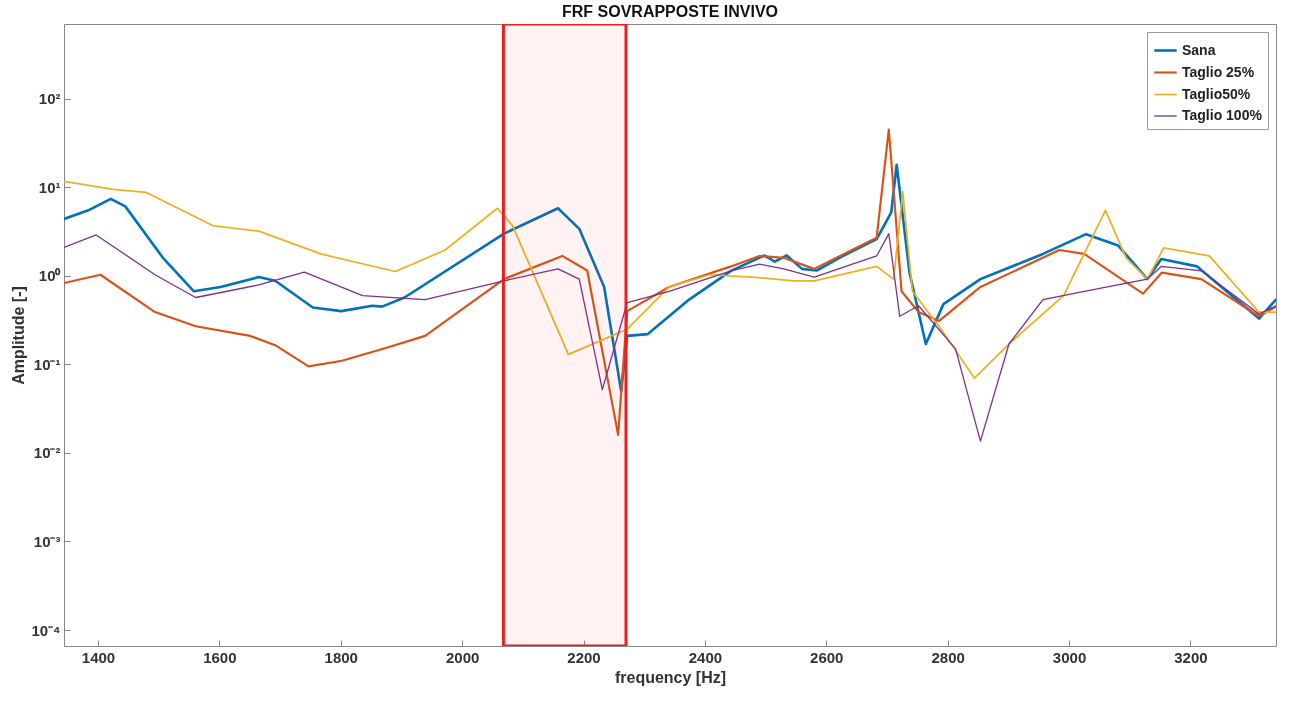 This screenshot has height=721, width=1295. Describe the element at coordinates (1222, 115) in the screenshot. I see `legend-label: Taglio 100%` at that location.